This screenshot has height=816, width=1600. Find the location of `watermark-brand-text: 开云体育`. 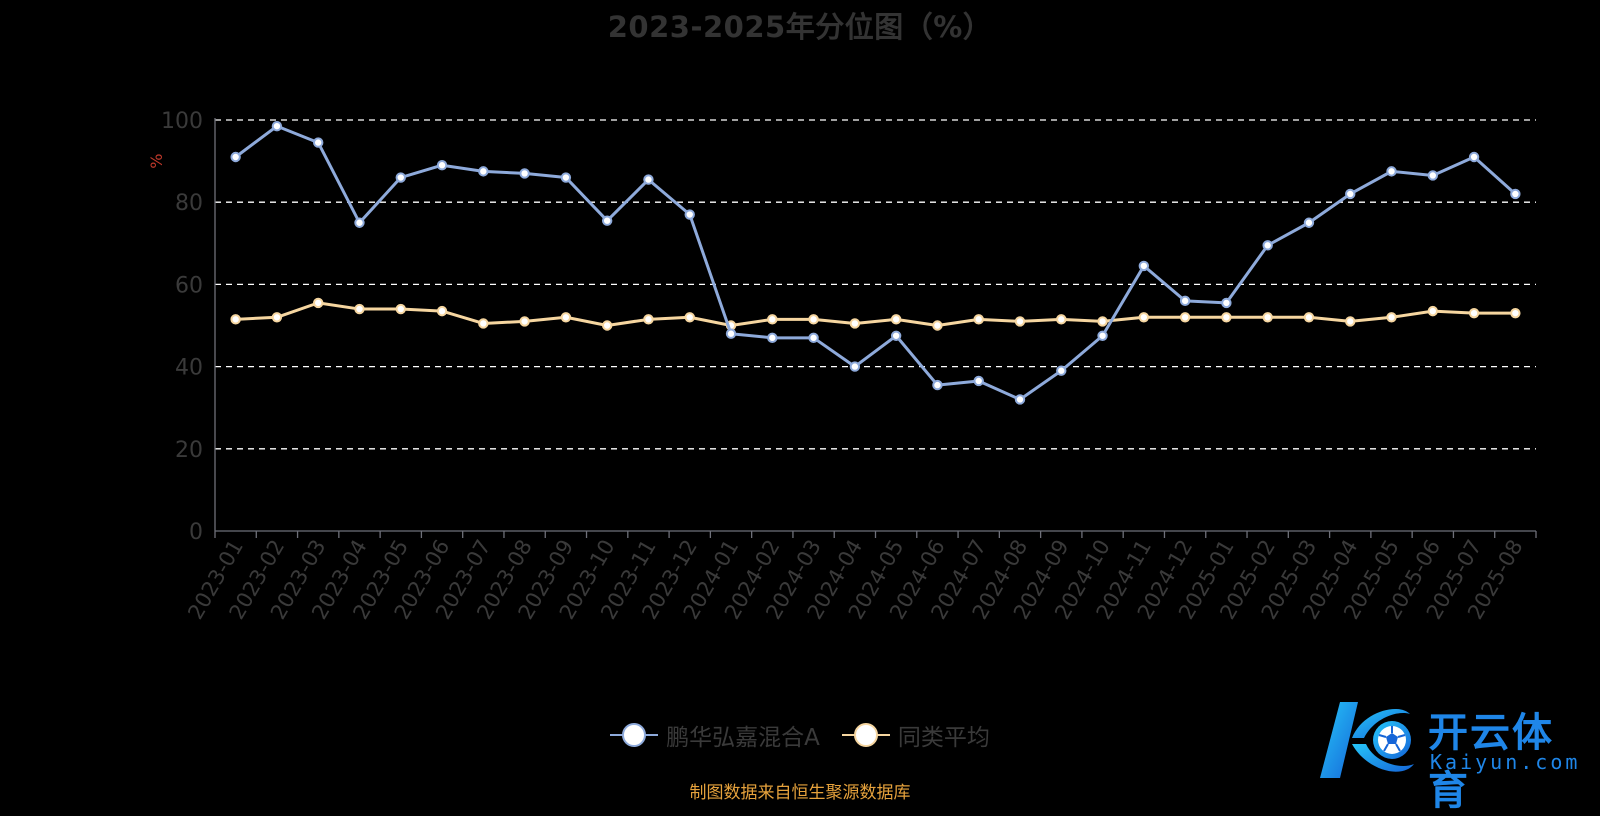

watermark-brand-text: 开云体育 is located at coordinates (1491, 762).